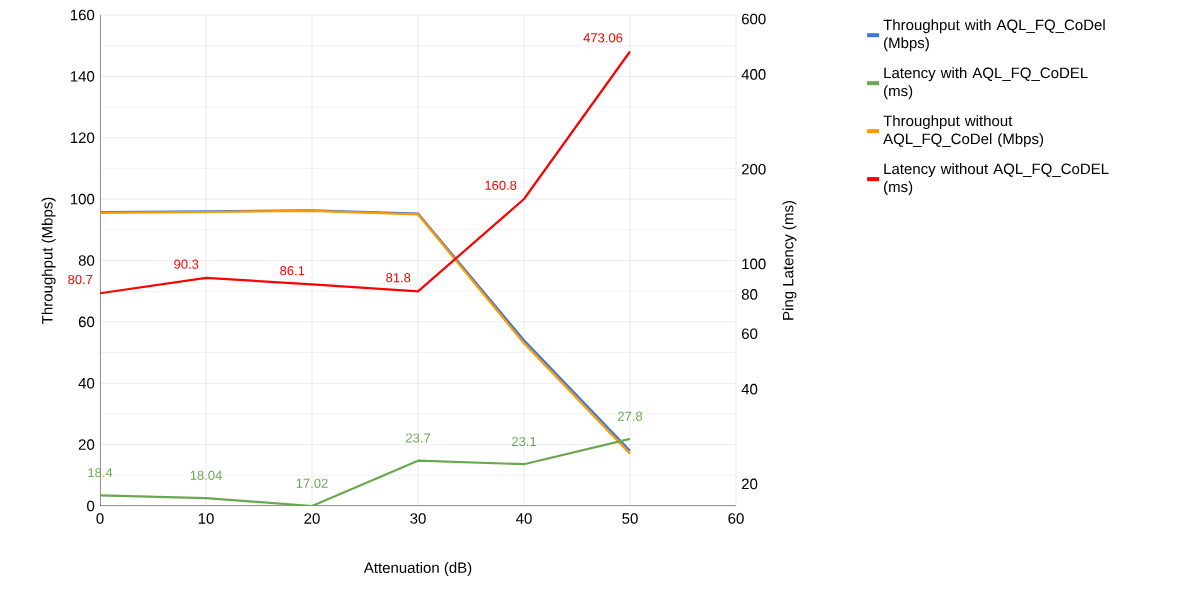 The width and height of the screenshot is (1181, 594). What do you see at coordinates (986, 83) in the screenshot?
I see `legend-label: Latency with AQL_FQ_CoDEL (ms)` at bounding box center [986, 83].